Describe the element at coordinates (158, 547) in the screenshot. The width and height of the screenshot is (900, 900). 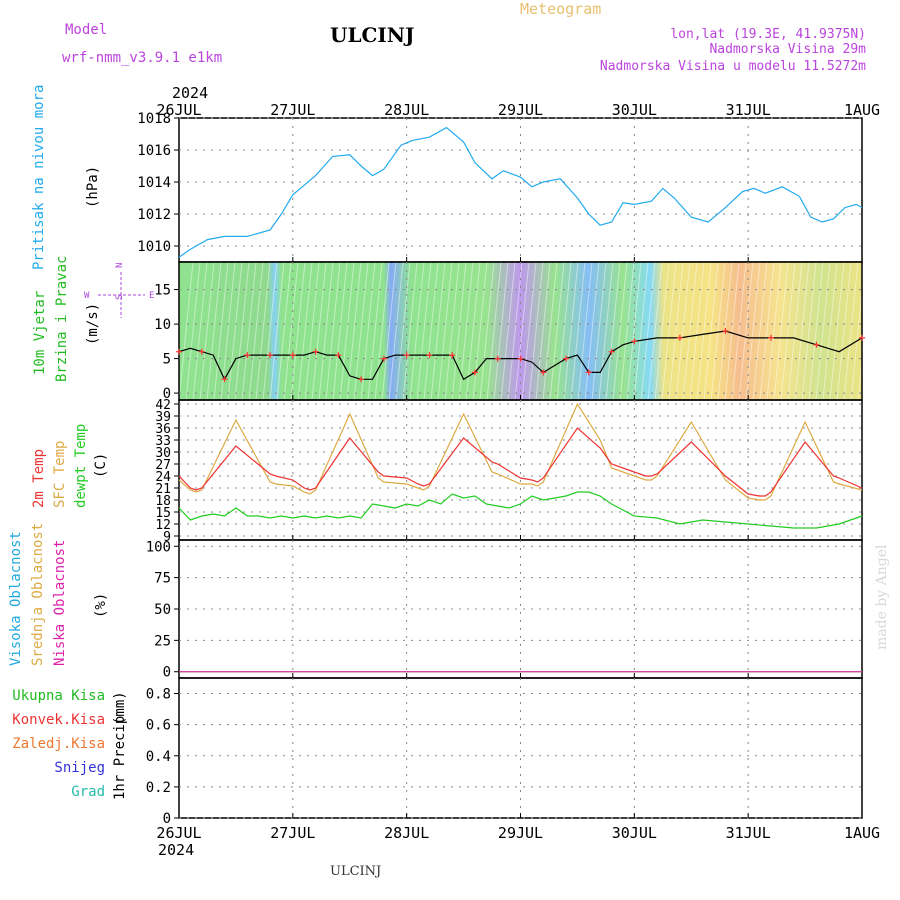
I see `y-tick-label: 100` at that location.